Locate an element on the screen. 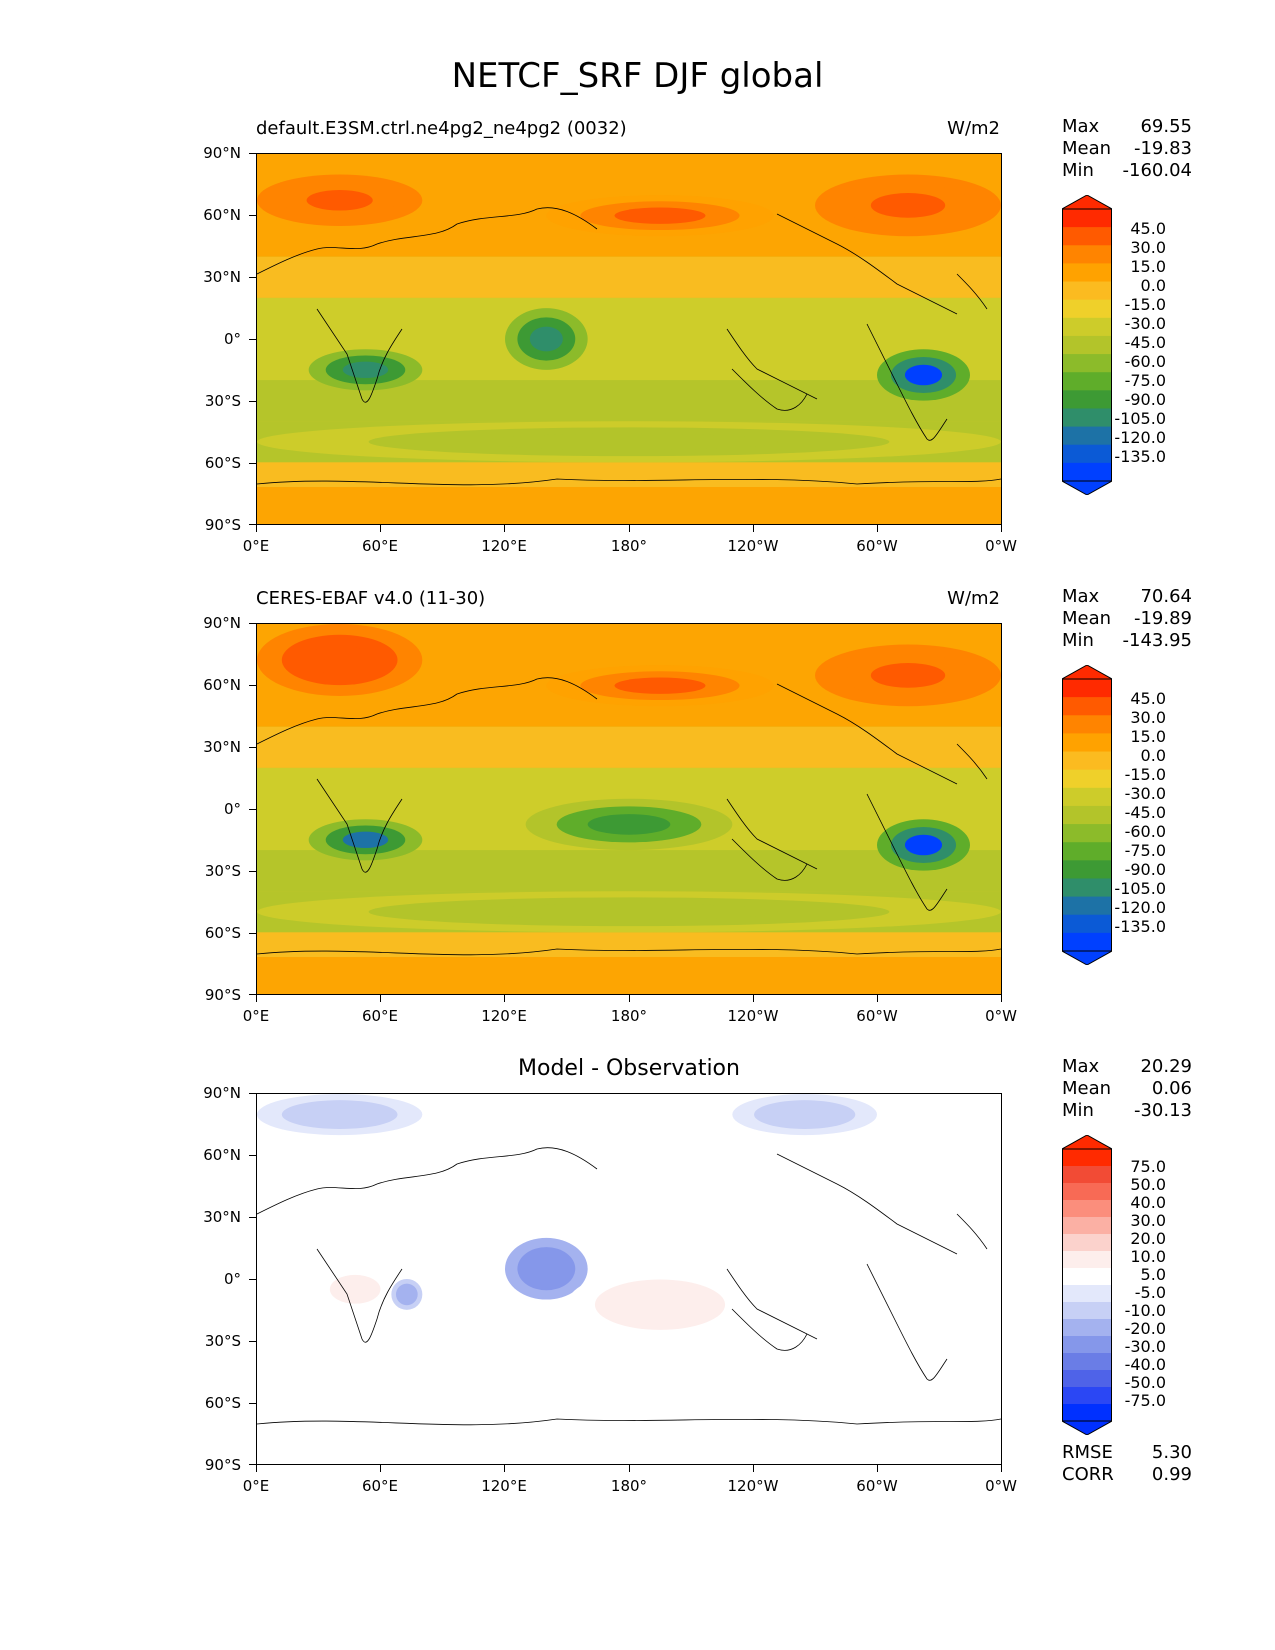  colorbar-label: -40.0 is located at coordinates (1145, 1364).